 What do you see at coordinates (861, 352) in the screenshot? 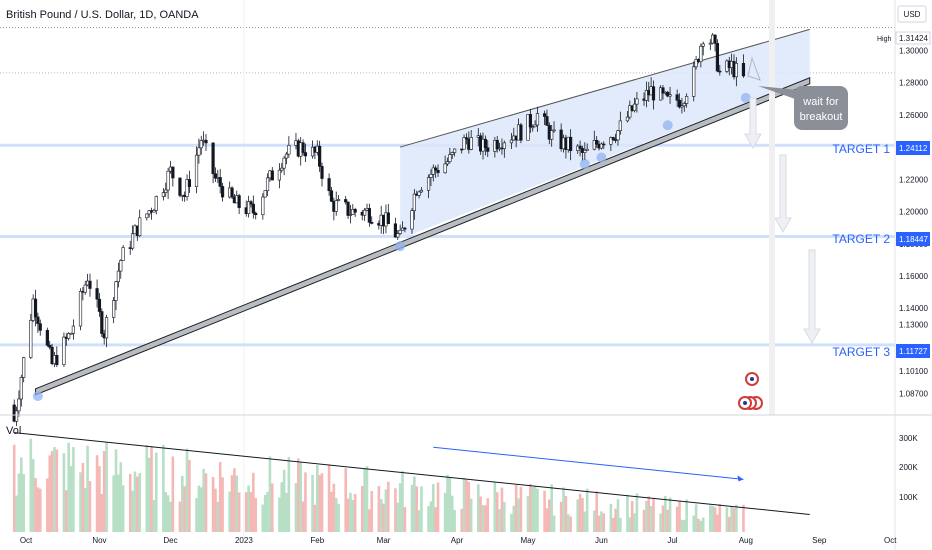
I see `target-3-label: TARGET 3` at bounding box center [861, 352].